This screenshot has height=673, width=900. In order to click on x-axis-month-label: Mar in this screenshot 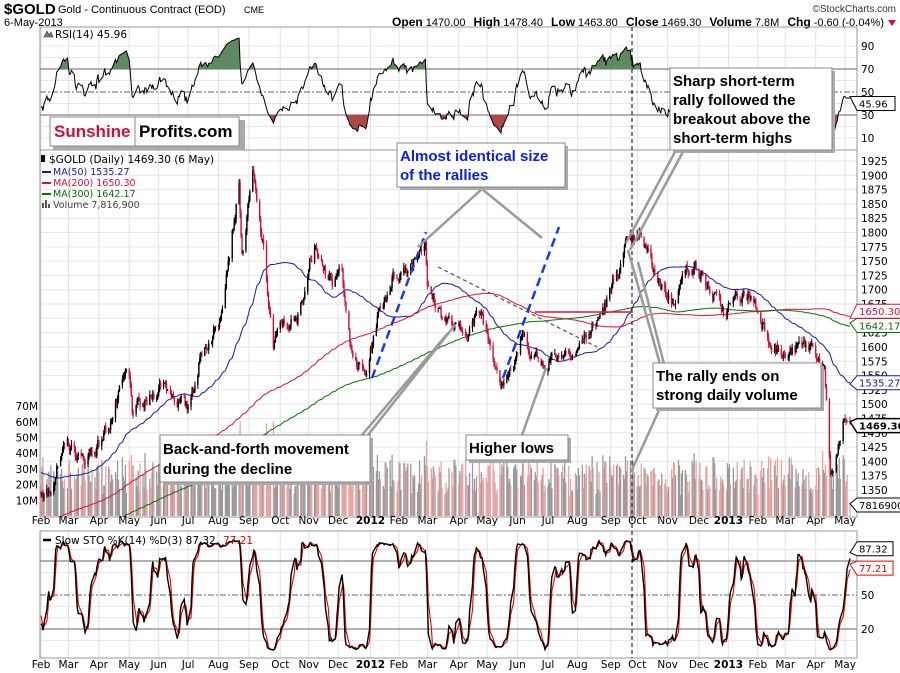, I will do `click(69, 665)`.